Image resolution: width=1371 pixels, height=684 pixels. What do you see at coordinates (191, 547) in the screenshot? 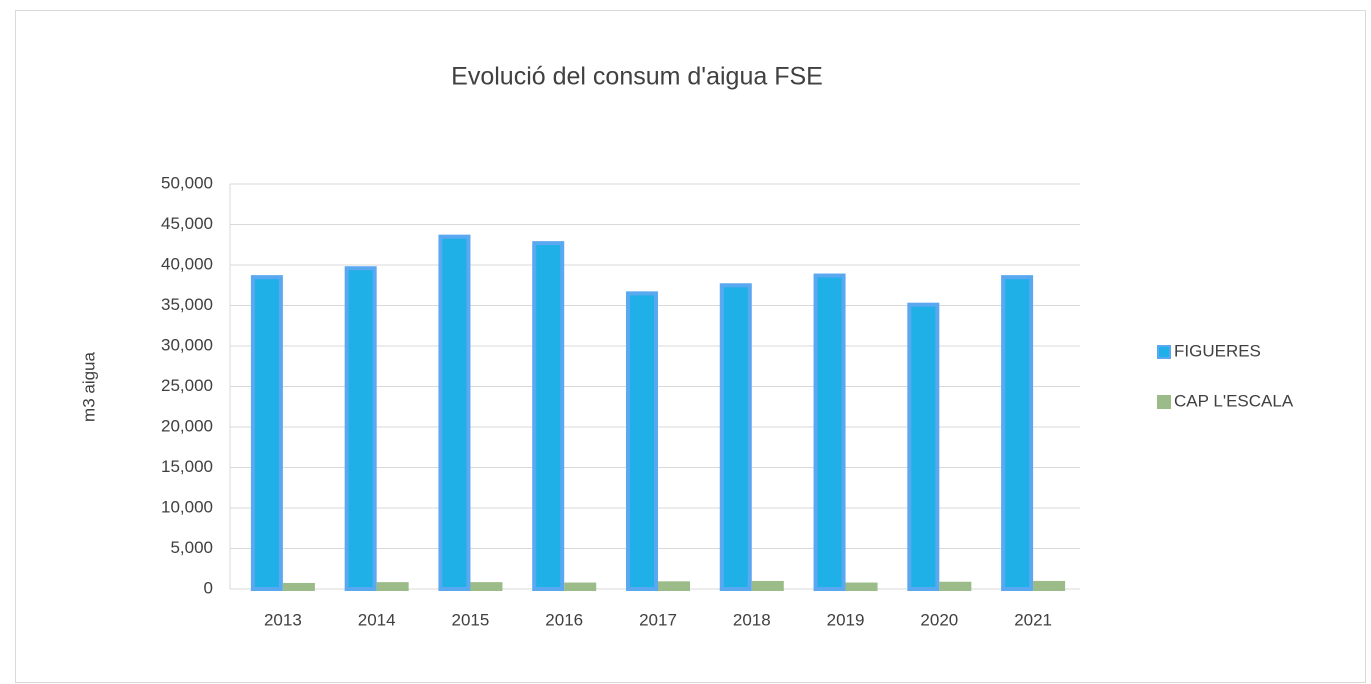
I see `y-tick-label: 5,000` at bounding box center [191, 547].